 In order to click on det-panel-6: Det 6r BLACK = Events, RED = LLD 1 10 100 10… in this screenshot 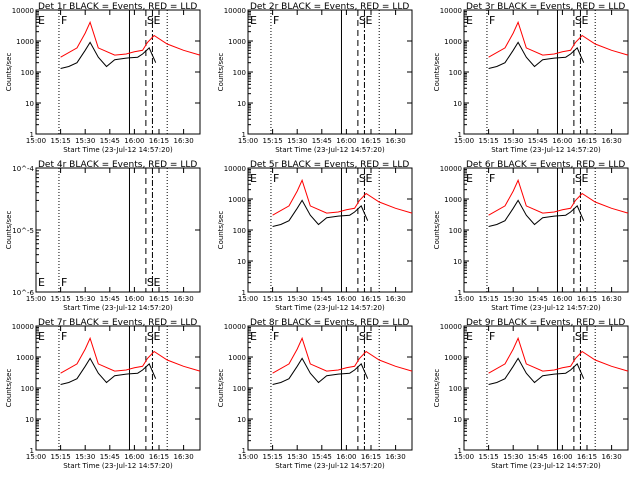, I will do `click(531, 236)`.